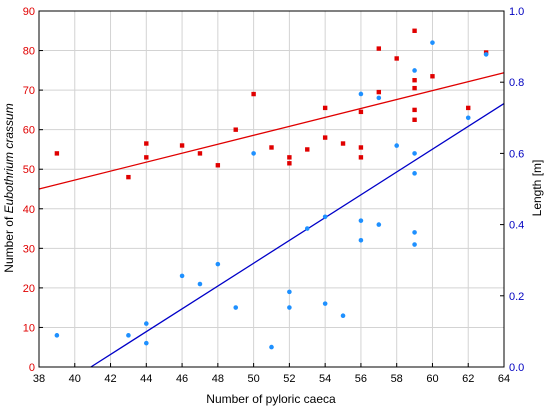 The height and width of the screenshot is (414, 550). What do you see at coordinates (537, 188) in the screenshot?
I see `right-axis-label: Length [m]` at bounding box center [537, 188].